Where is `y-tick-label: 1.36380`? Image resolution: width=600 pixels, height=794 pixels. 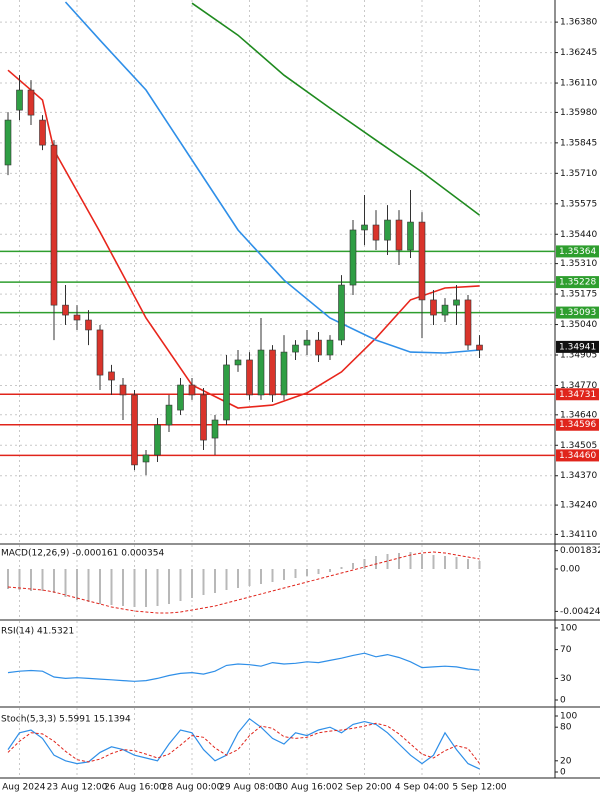 y-tick-label: 1.36380 is located at coordinates (578, 23).